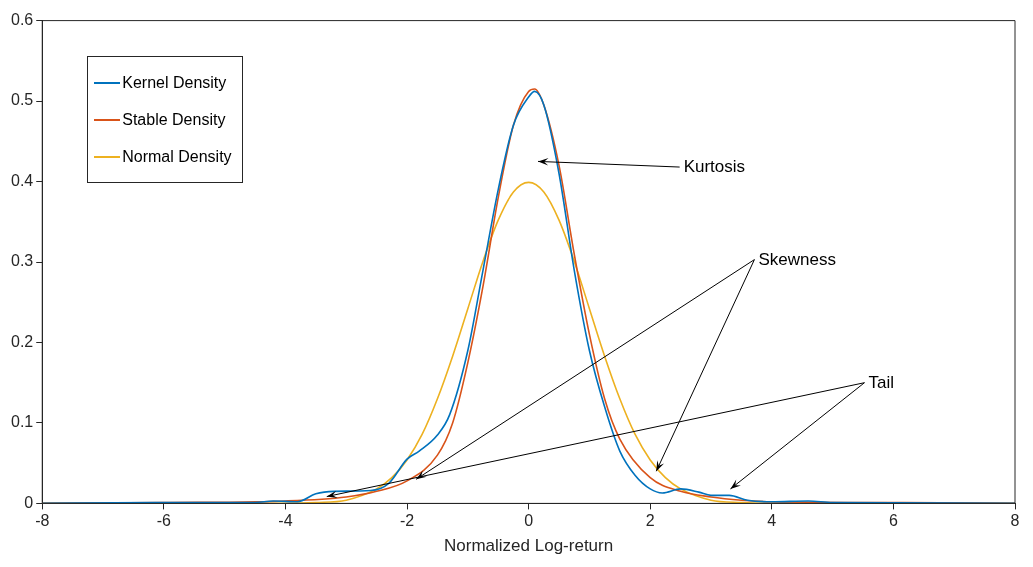 The image size is (1033, 567). Describe the element at coordinates (529, 521) in the screenshot. I see `x-tick-label: 0` at that location.